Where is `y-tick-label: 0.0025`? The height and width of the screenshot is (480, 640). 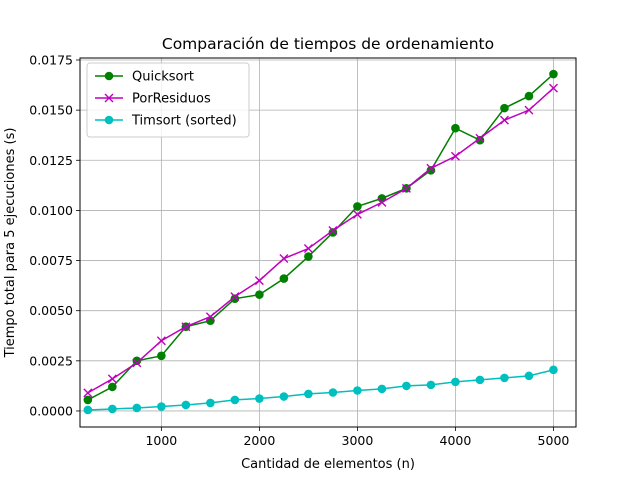 y-tick-label: 0.0025 is located at coordinates (51, 360).